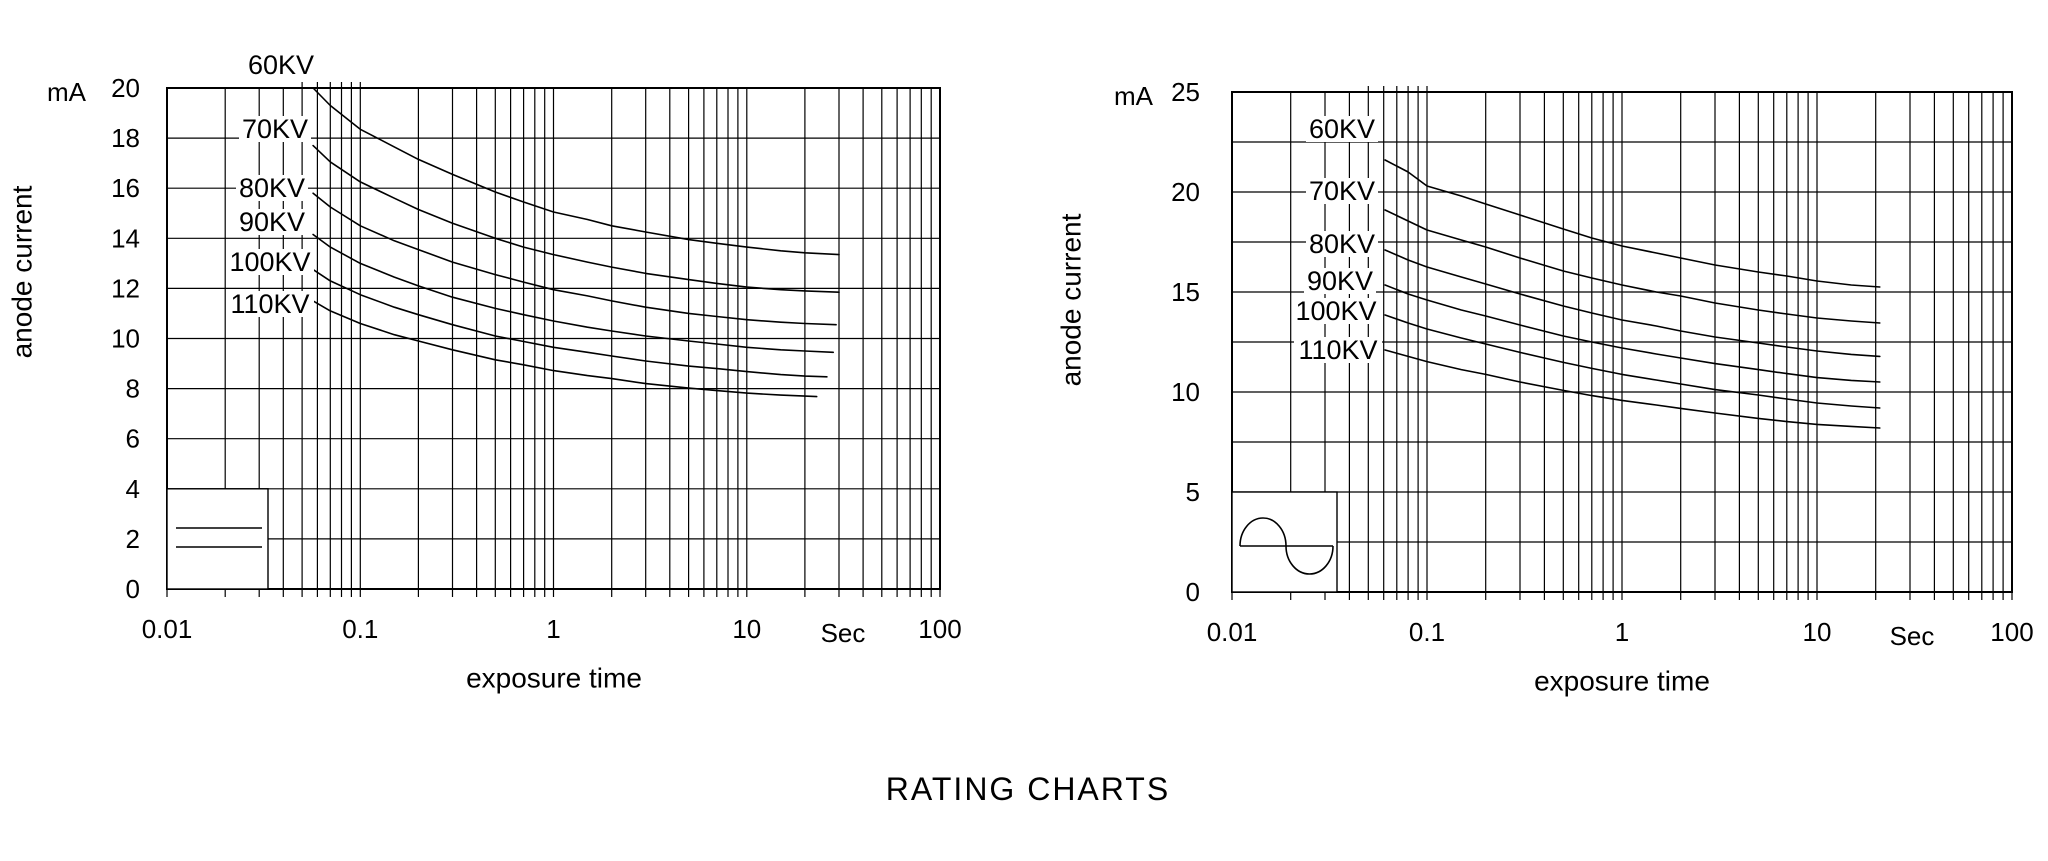 This screenshot has width=2048, height=861. Describe the element at coordinates (1028, 789) in the screenshot. I see `page-title: RATING CHARTS` at that location.